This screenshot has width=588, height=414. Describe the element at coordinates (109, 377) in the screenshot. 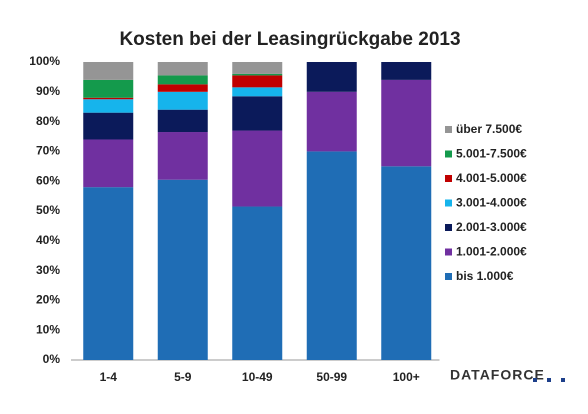

I see `x-tick-label: 1-4` at that location.